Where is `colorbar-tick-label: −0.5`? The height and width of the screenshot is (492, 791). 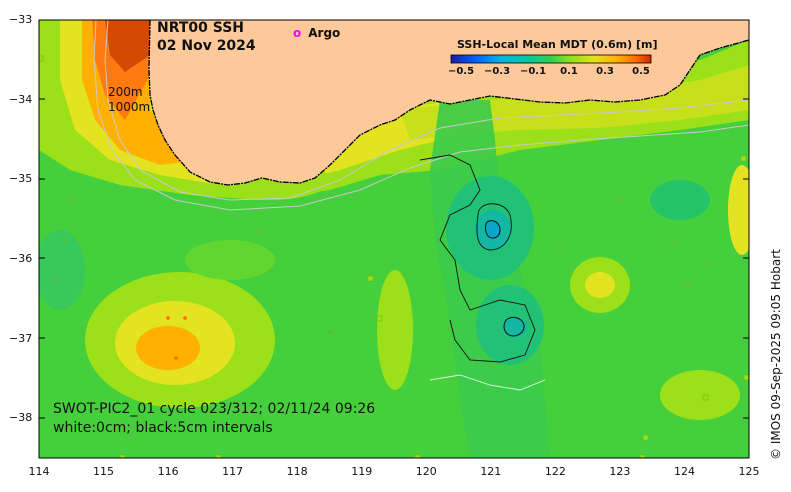 colorbar-tick-label: −0.5 is located at coordinates (461, 71).